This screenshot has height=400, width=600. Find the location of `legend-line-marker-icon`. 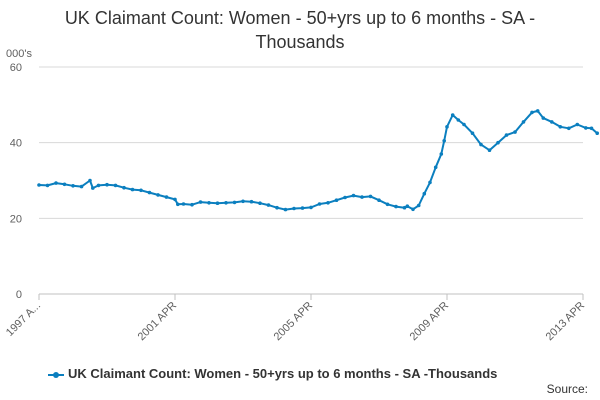

legend-line-marker-icon is located at coordinates (56, 375).